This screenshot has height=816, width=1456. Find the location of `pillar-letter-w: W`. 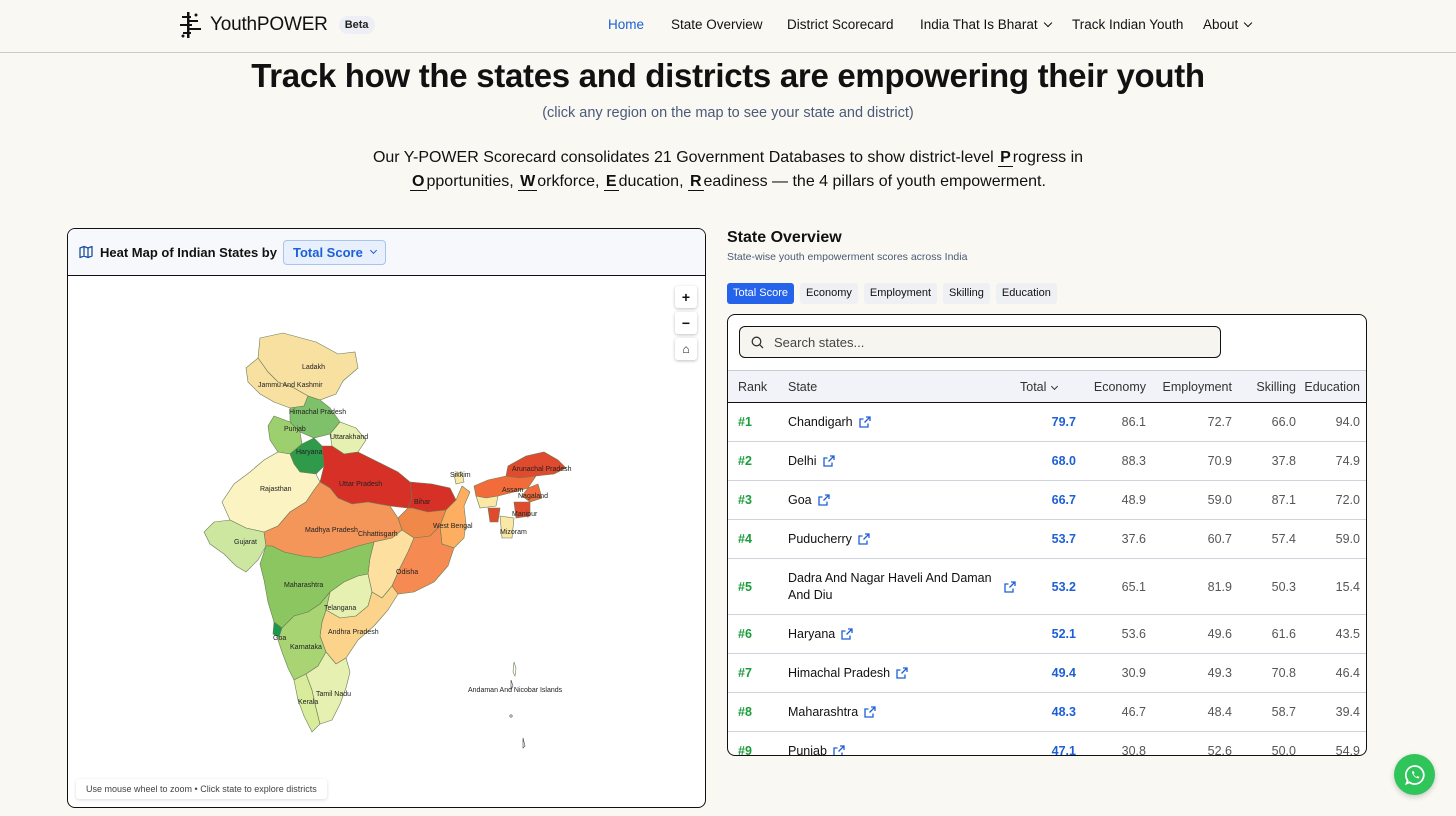

pillar-letter-w: W is located at coordinates (528, 182).